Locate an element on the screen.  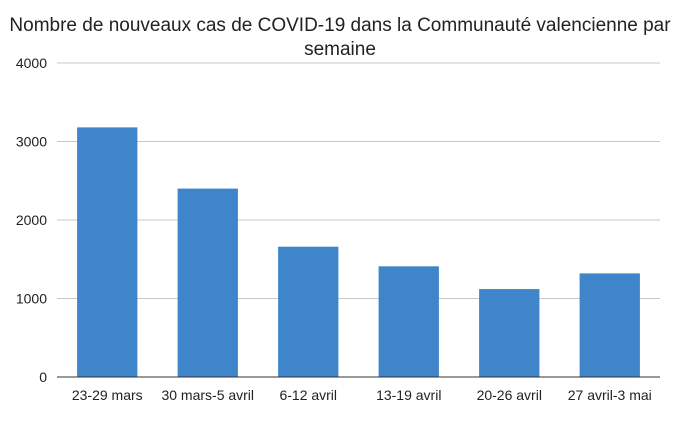
y-tick-label: 2000 is located at coordinates (31, 220).